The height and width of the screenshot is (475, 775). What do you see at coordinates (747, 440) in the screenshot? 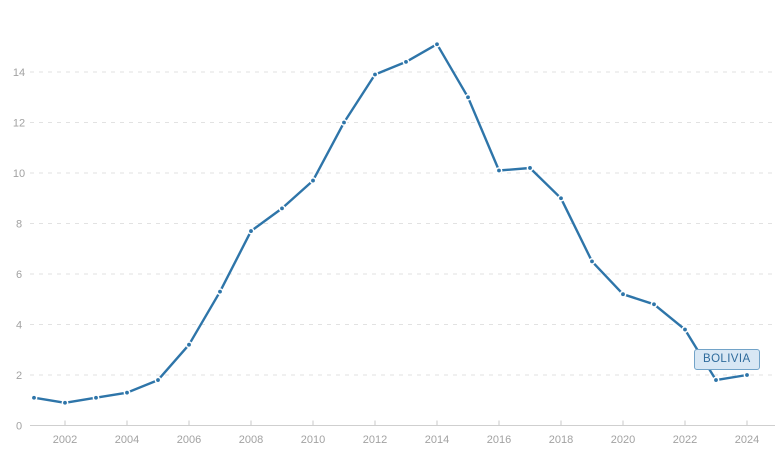
I see `x-tick-label-2024: 2024` at bounding box center [747, 440].